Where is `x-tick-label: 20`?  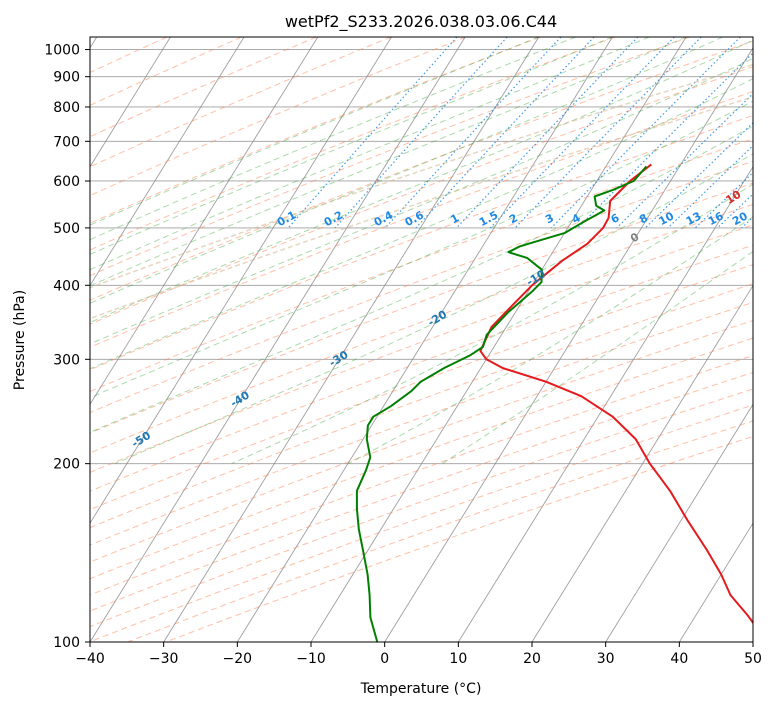 x-tick-label: 20 is located at coordinates (532, 659).